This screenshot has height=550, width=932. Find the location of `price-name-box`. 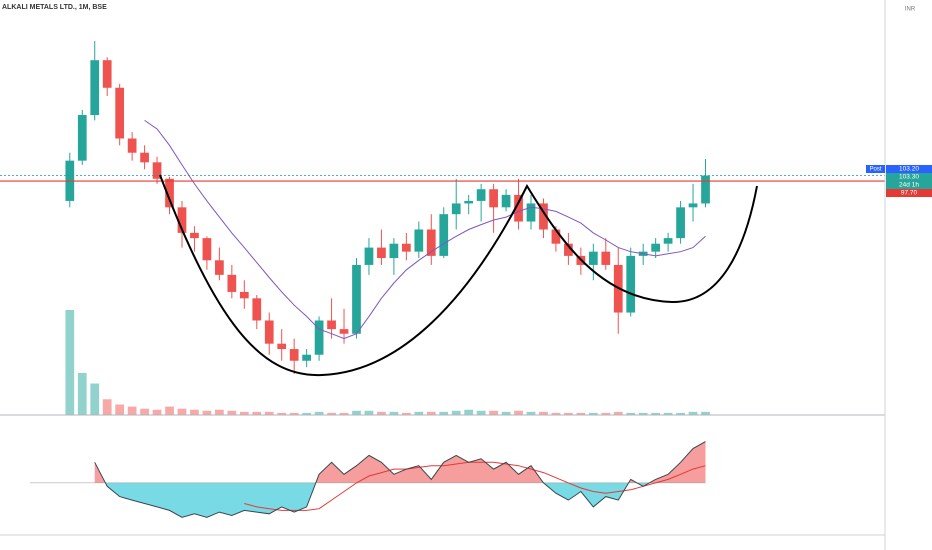

price-name-box is located at coordinates (875, 169).